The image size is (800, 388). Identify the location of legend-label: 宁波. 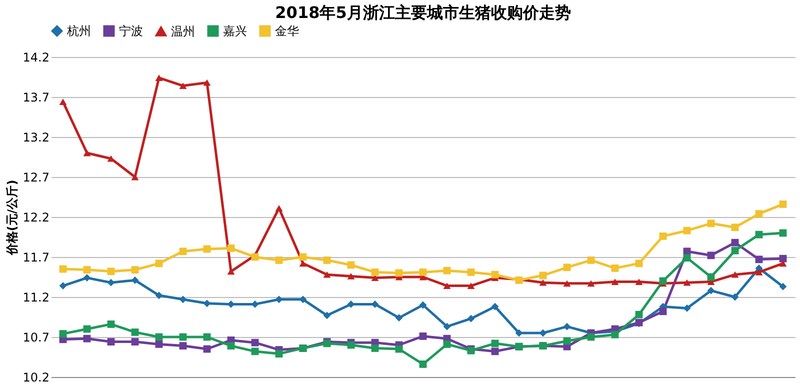
(131, 31).